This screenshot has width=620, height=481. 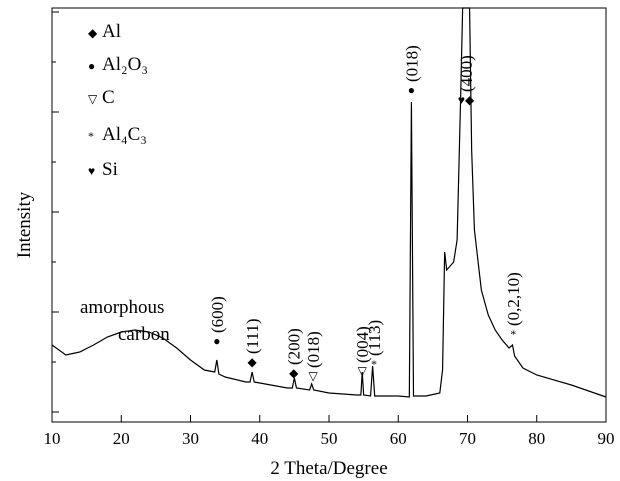 What do you see at coordinates (121, 438) in the screenshot?
I see `x-tick-label: 20` at bounding box center [121, 438].